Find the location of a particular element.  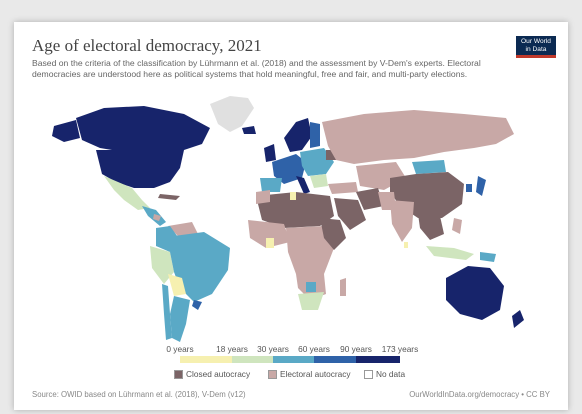

argentina is located at coordinates (180, 319).